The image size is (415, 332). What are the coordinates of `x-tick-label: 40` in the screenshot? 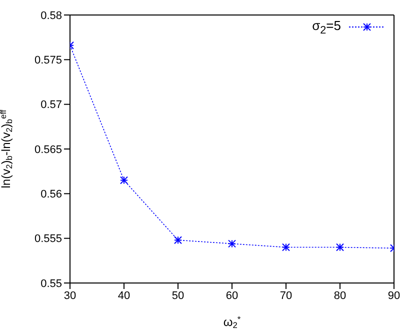 It's located at (124, 296).